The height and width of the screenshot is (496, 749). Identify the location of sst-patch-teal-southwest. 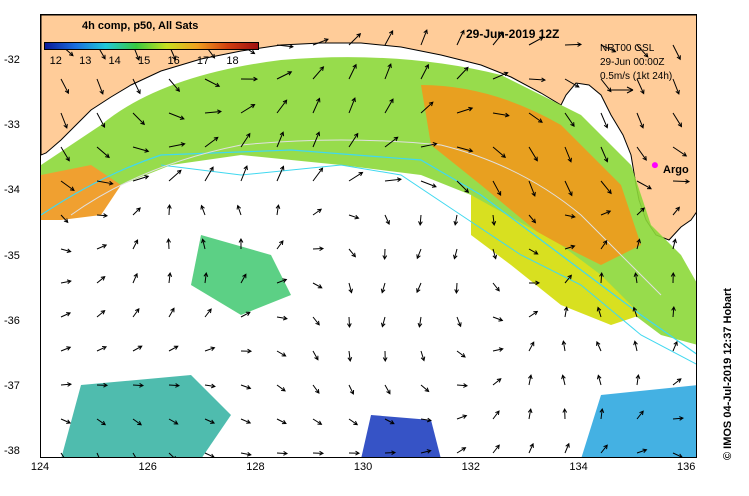
(146, 416).